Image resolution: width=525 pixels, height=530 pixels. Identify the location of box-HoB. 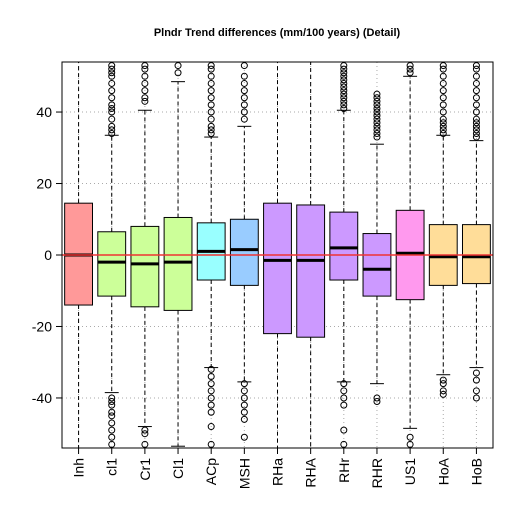
(476, 232).